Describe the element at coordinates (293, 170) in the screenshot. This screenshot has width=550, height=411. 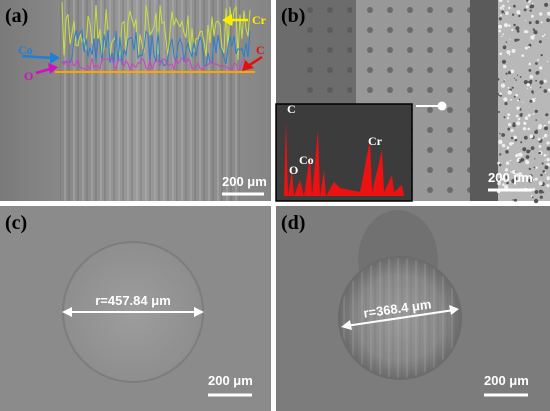
I see `element-label: O` at that location.